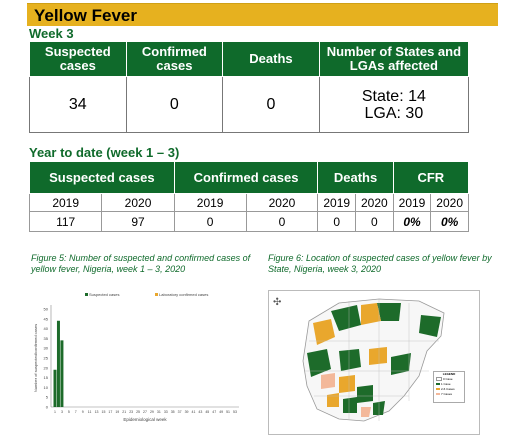 This screenshot has height=441, width=512. What do you see at coordinates (207, 412) in the screenshot?
I see `x-tick-label: 45` at bounding box center [207, 412].